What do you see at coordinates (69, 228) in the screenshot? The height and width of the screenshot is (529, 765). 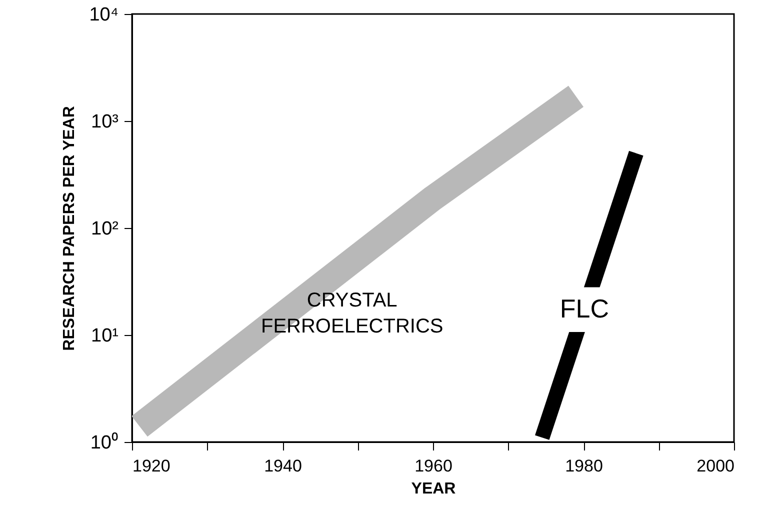 I see `y-axis-title: RESEARCH PAPERS PER YEAR` at bounding box center [69, 228].